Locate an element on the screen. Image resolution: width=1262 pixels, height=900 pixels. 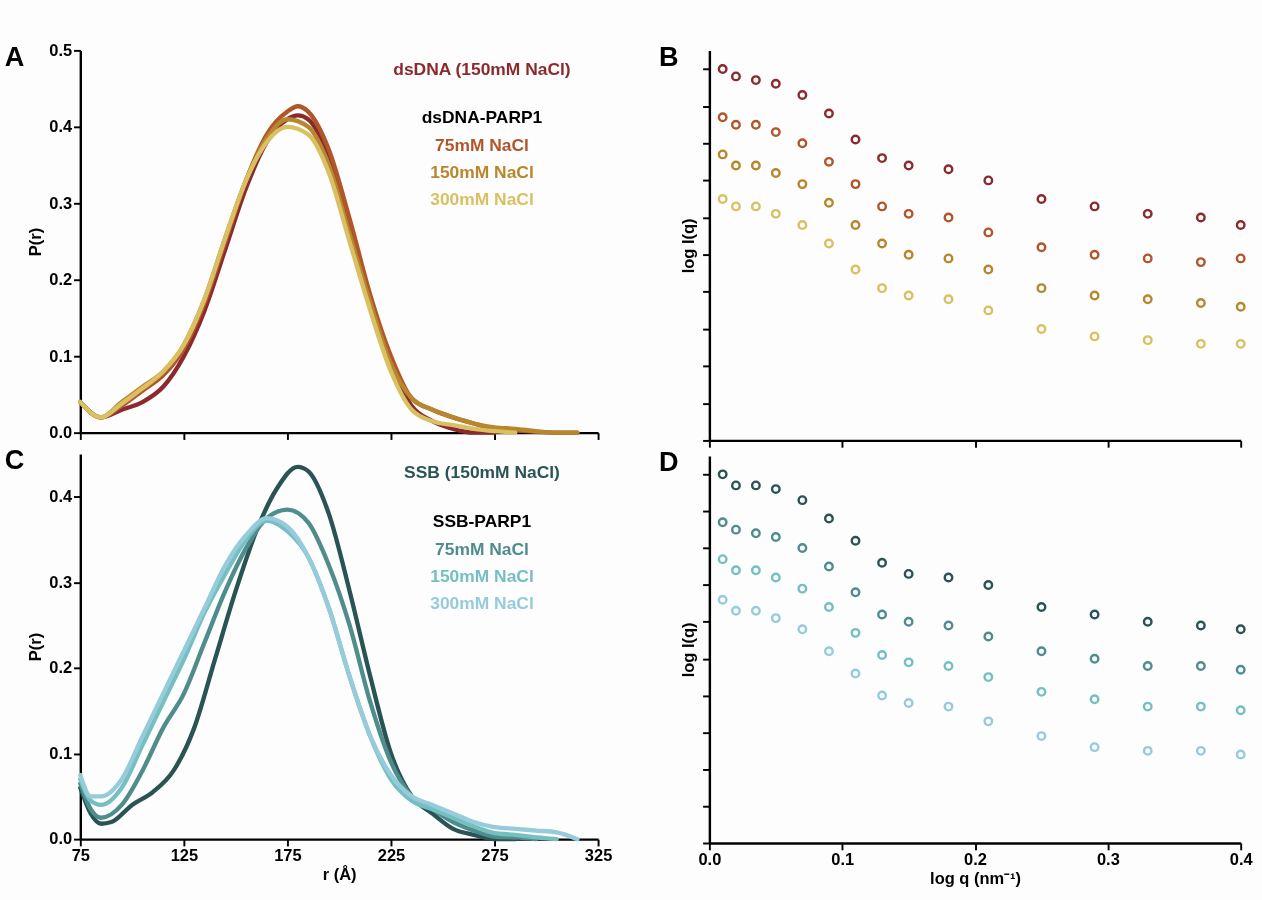
text: D is located at coordinates (669, 462).